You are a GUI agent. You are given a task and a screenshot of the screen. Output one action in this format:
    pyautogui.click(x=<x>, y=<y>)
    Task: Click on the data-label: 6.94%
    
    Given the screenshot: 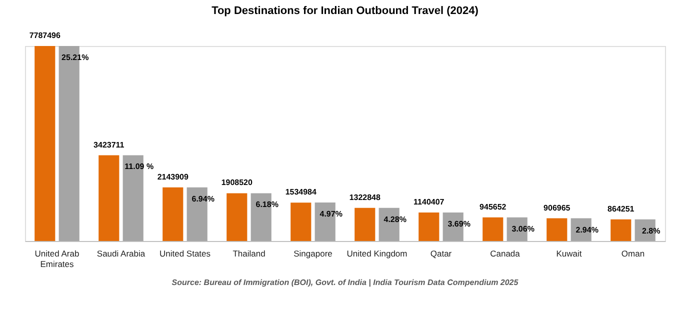 What is the action you would take?
    pyautogui.click(x=203, y=199)
    